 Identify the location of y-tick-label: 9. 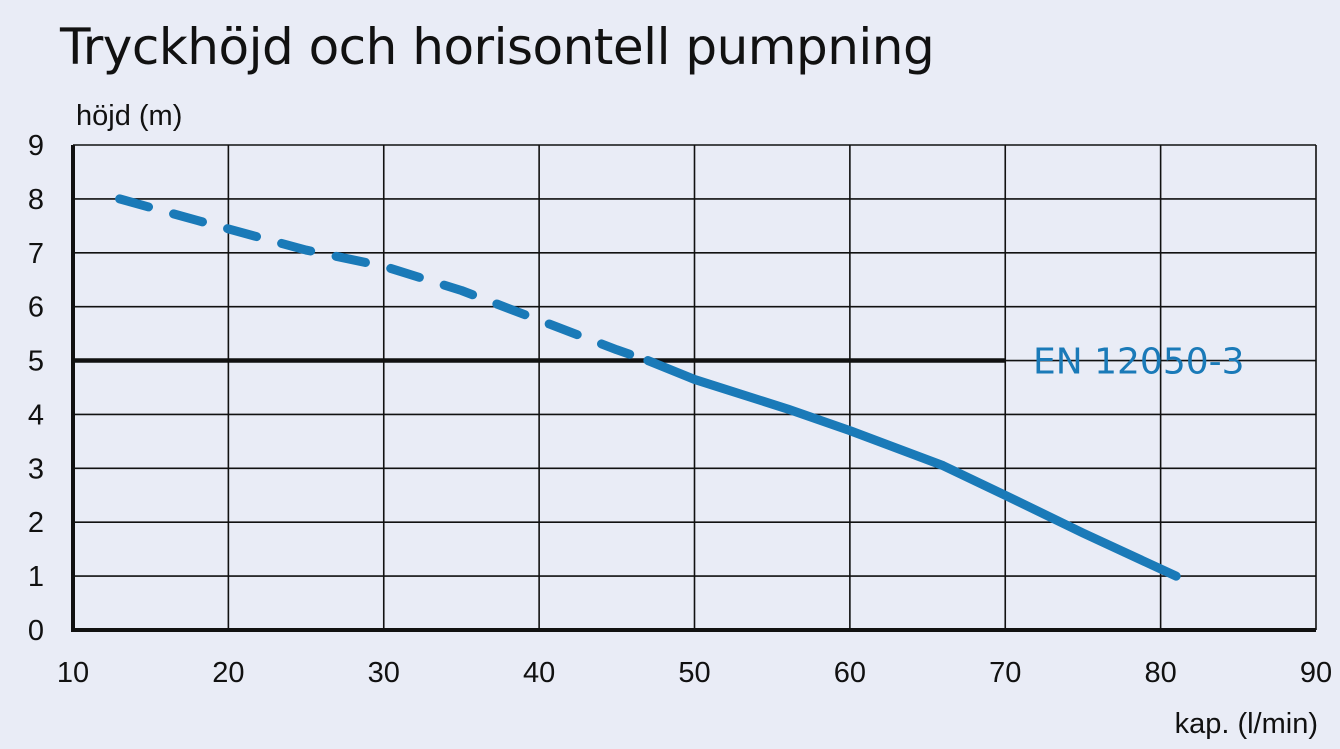
(36, 146).